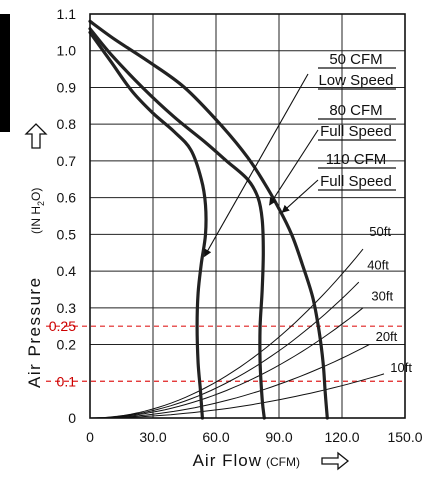 The height and width of the screenshot is (477, 438). I want to click on system-curve-label: 40ft, so click(378, 264).